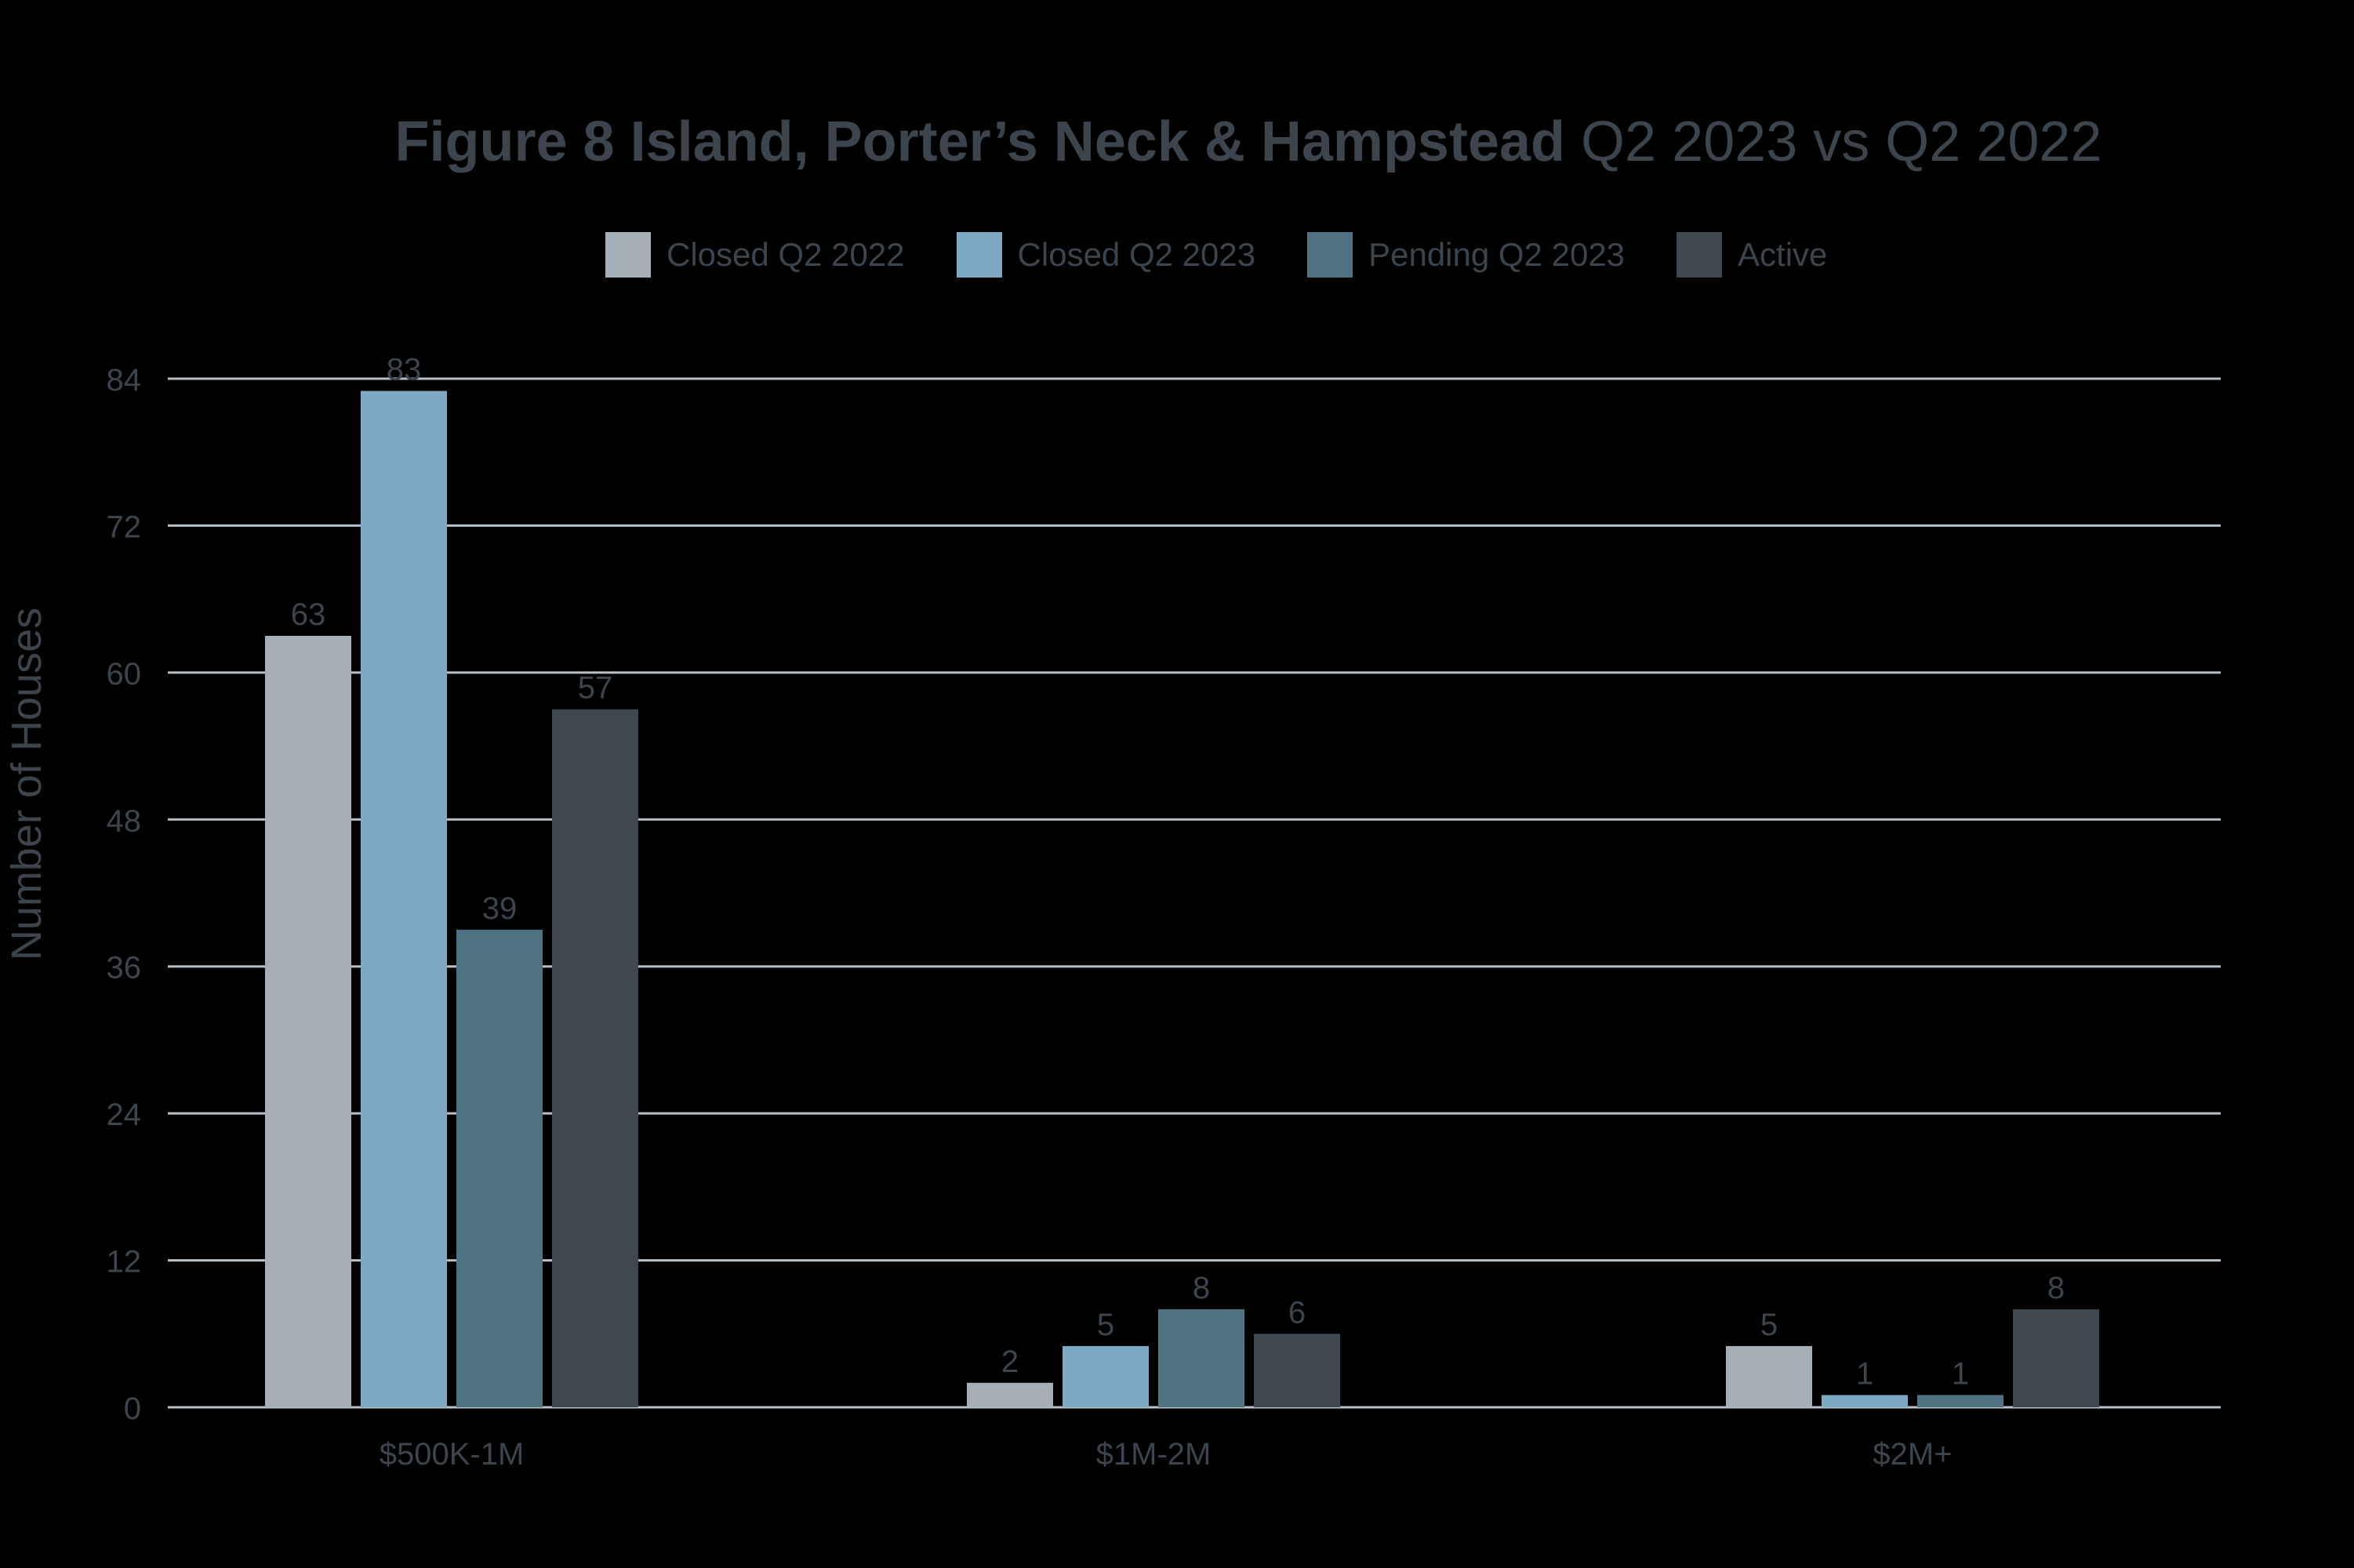 The height and width of the screenshot is (1568, 2354). Describe the element at coordinates (308, 614) in the screenshot. I see `data-label: 63` at that location.